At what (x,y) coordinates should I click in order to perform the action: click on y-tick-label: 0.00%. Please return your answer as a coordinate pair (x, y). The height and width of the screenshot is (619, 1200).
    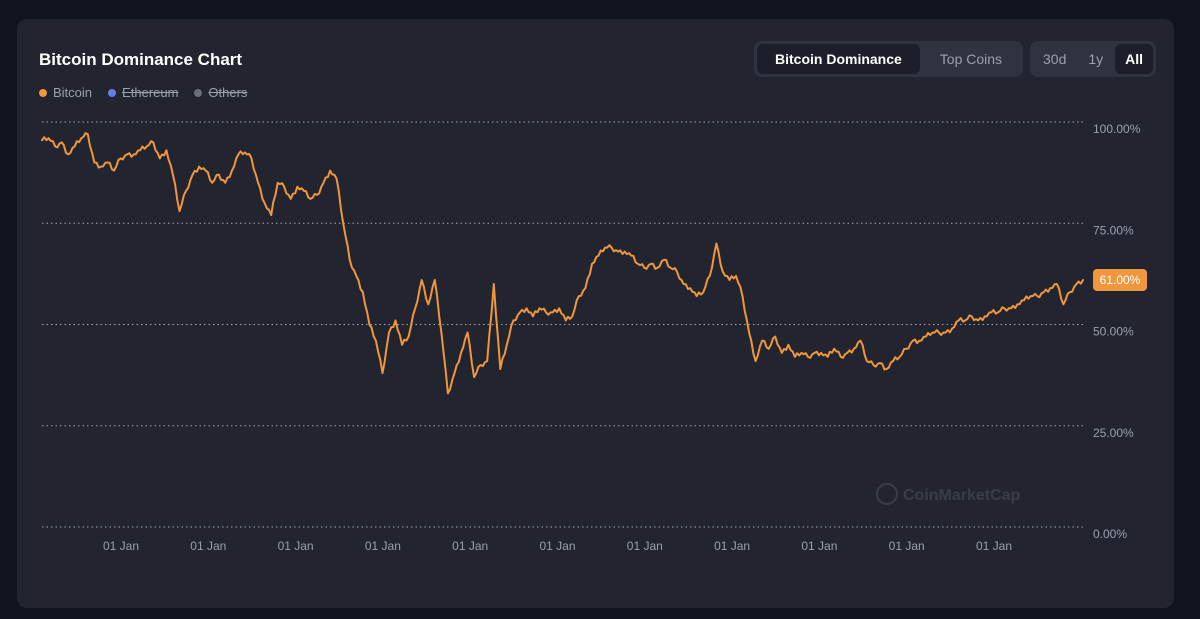
    Looking at the image, I should click on (1110, 534).